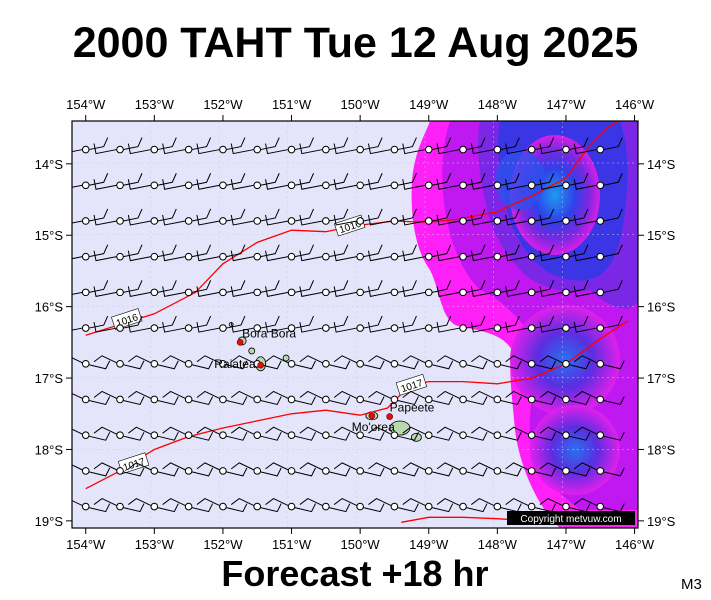  What do you see at coordinates (635, 544) in the screenshot?
I see `lon-label-bottom: 146°W` at bounding box center [635, 544].